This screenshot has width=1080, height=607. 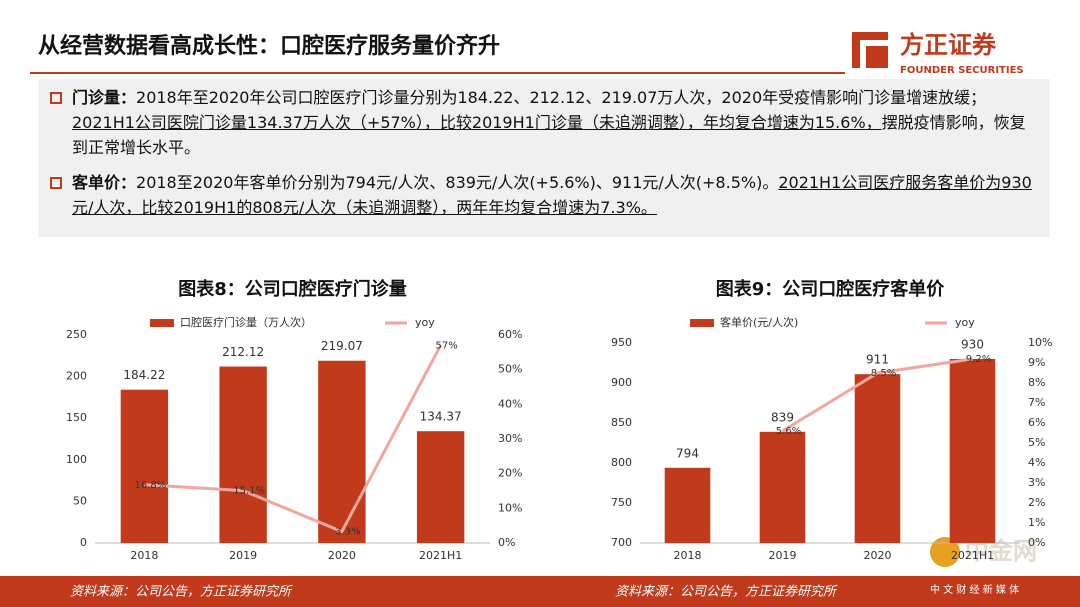 What do you see at coordinates (76, 417) in the screenshot?
I see `y-tick-label: 150` at bounding box center [76, 417].